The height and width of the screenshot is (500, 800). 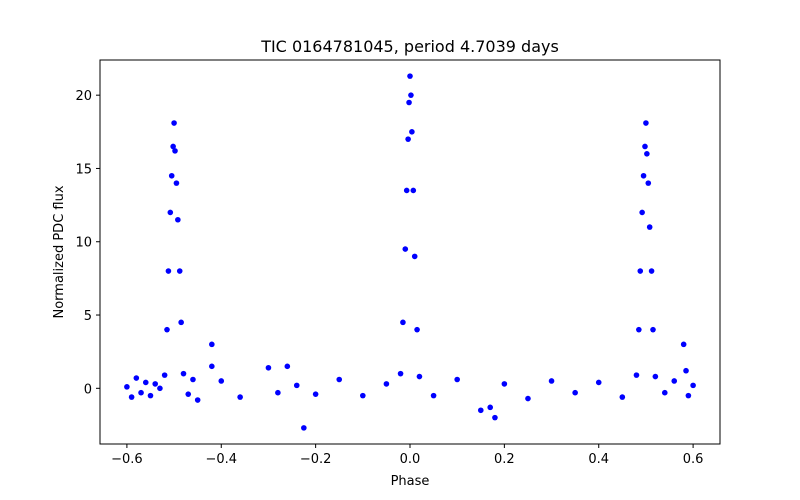 I want to click on y-axis-label: Normalized PDC flux, so click(x=59, y=251).